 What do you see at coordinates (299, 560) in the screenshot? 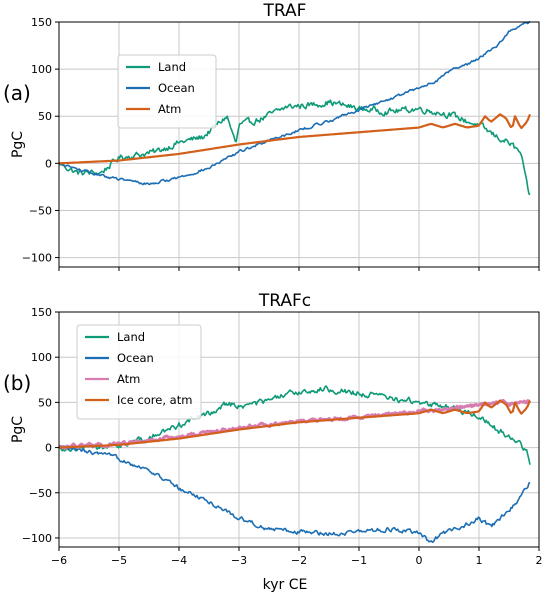
I see `x-tick-label: −2` at bounding box center [299, 560].